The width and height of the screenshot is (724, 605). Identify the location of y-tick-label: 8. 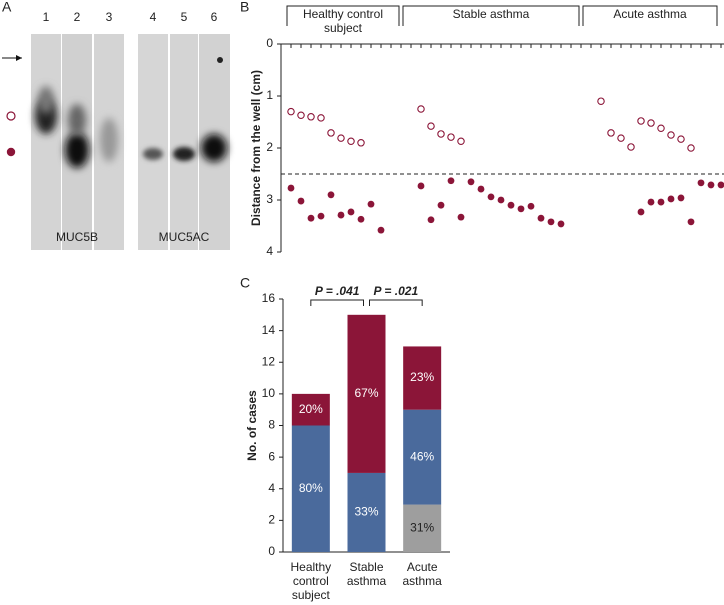
(271, 425).